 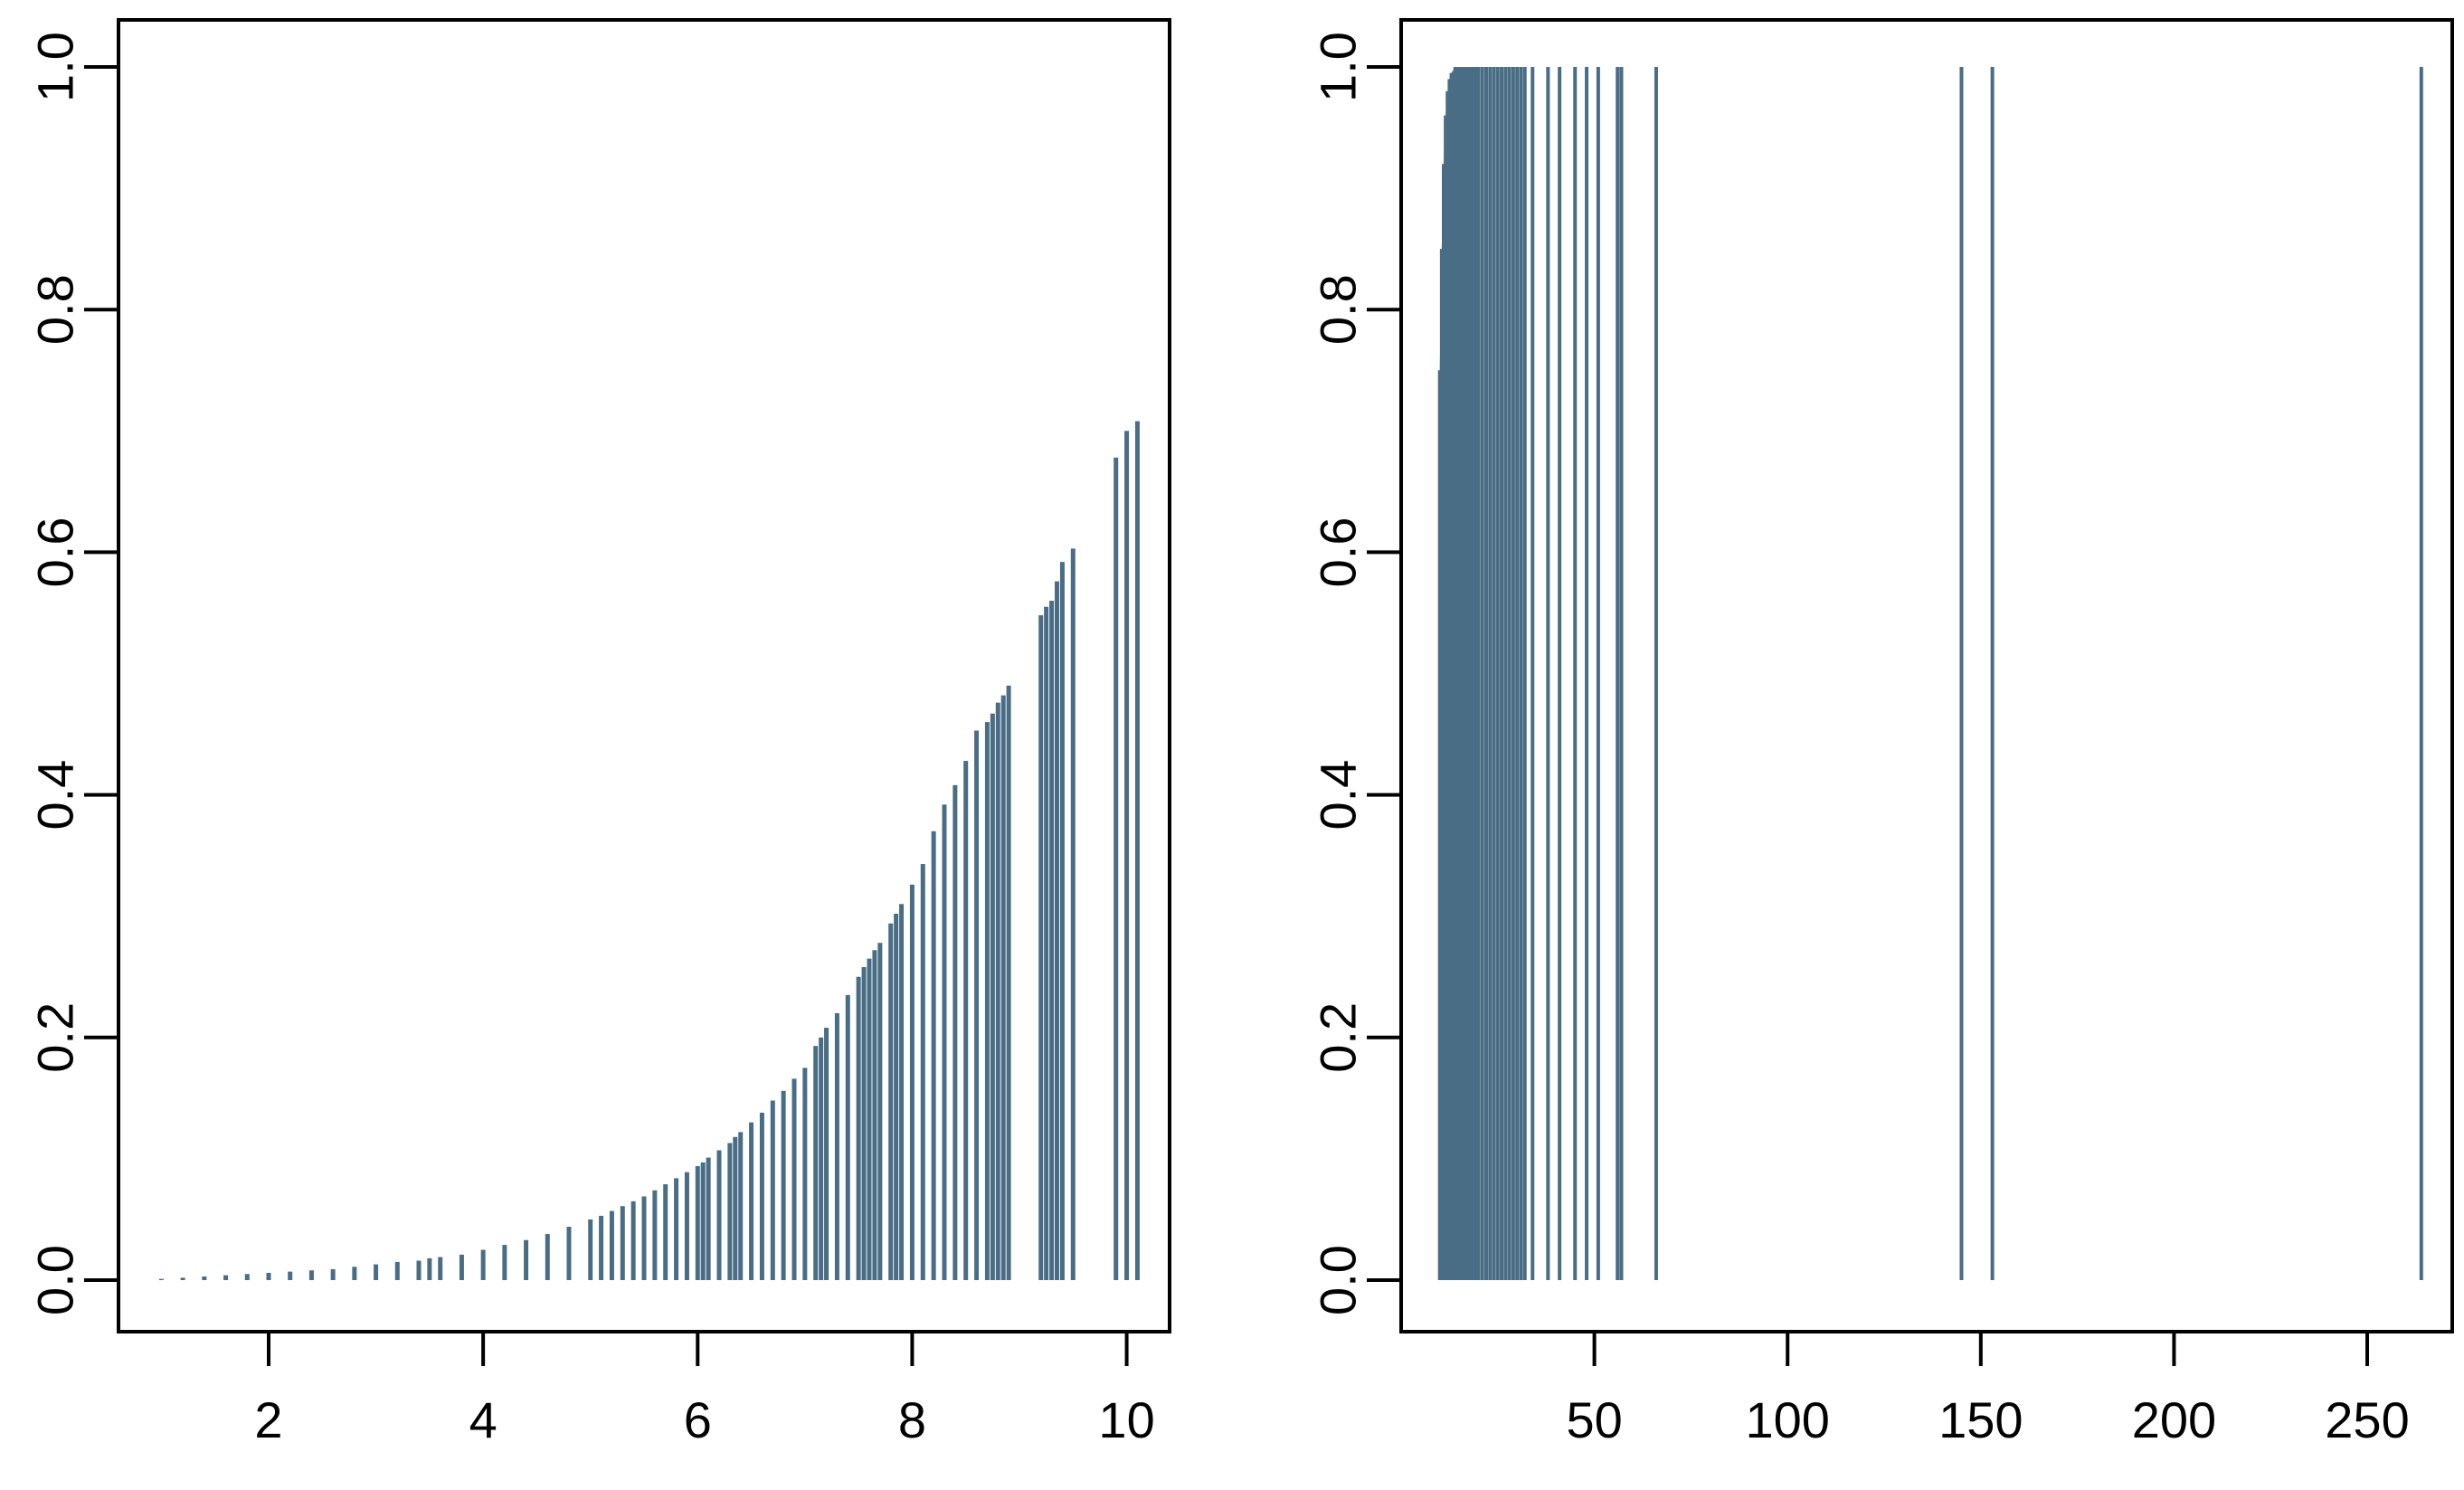 What do you see at coordinates (2367, 1420) in the screenshot?
I see `x-tick-label: 250` at bounding box center [2367, 1420].